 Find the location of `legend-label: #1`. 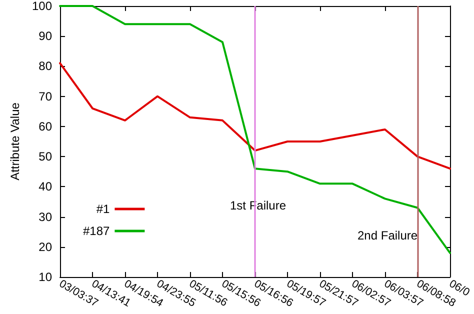

legend-label: #1 is located at coordinates (103, 209).